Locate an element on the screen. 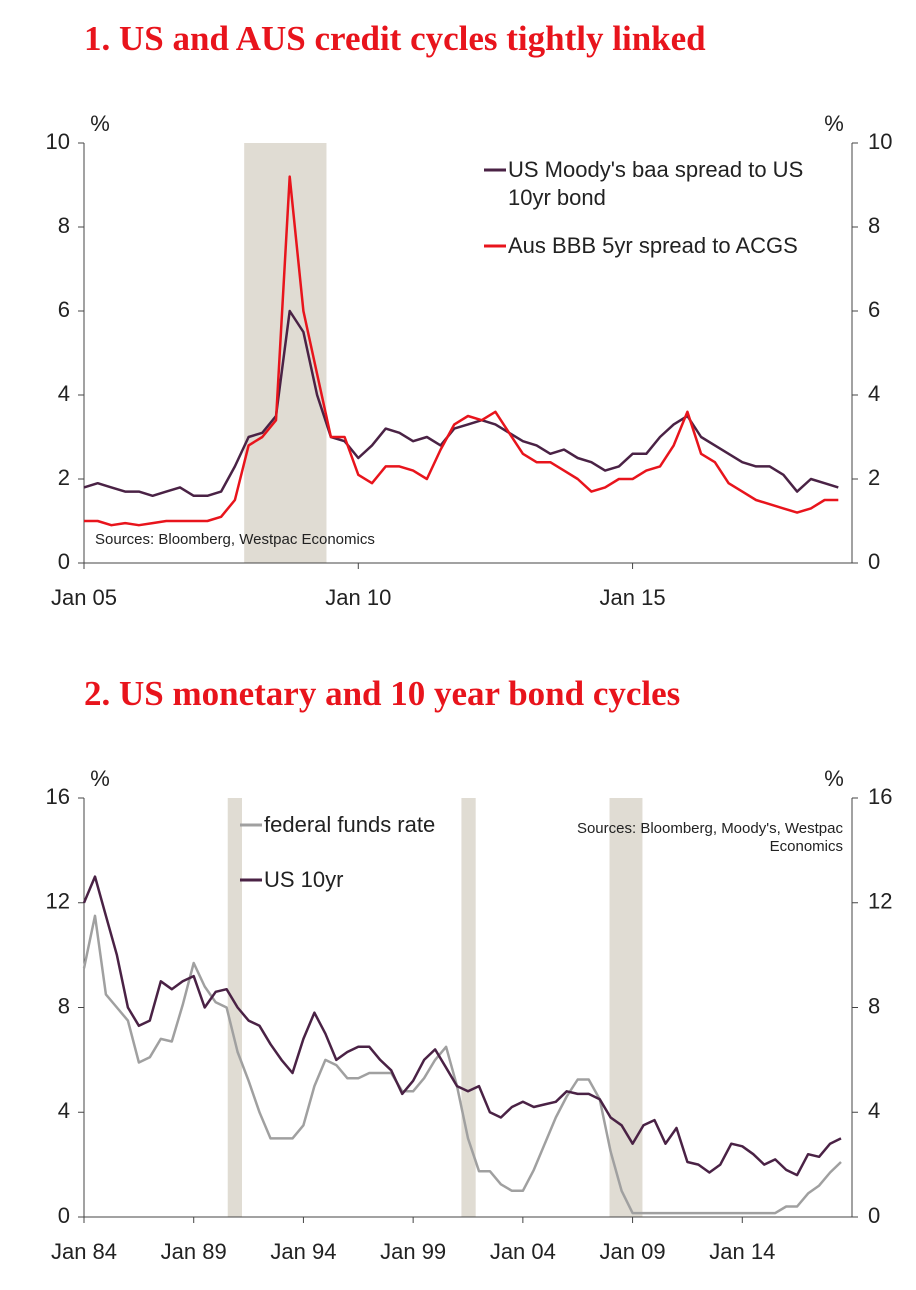  x-tick-label: Jan 15 is located at coordinates (633, 597).